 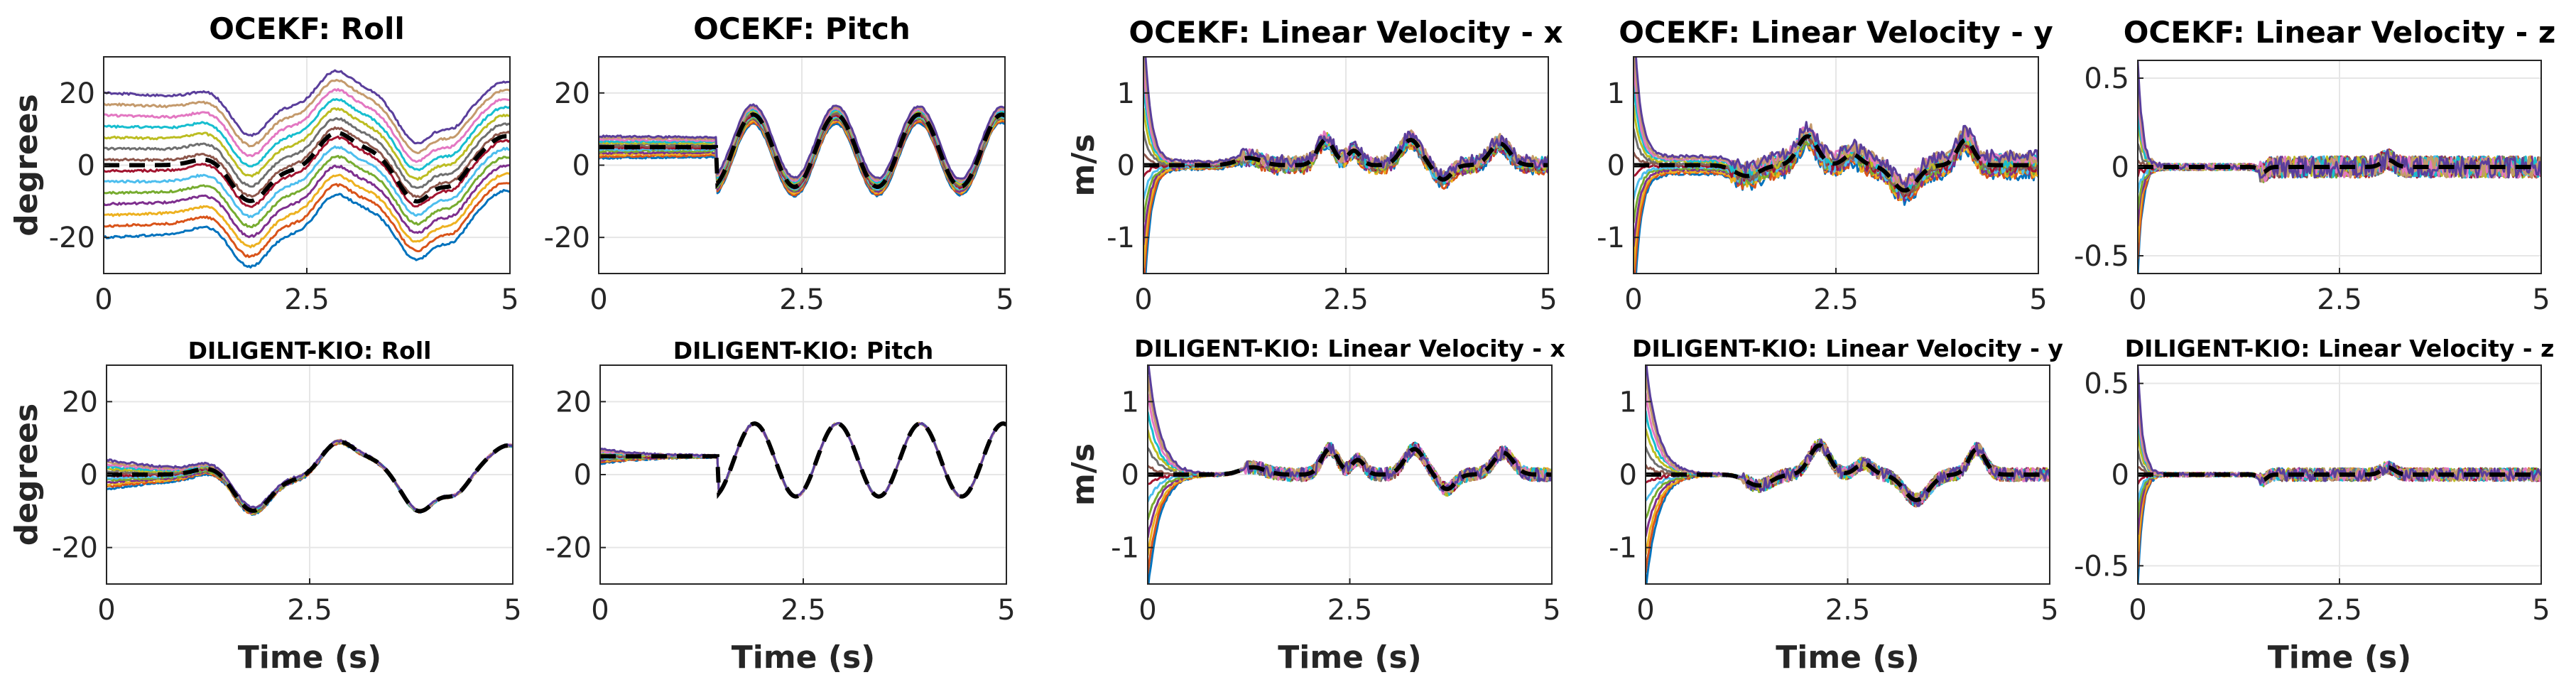 I want to click on chart-title: OCEKF: Pitch, so click(x=802, y=28).